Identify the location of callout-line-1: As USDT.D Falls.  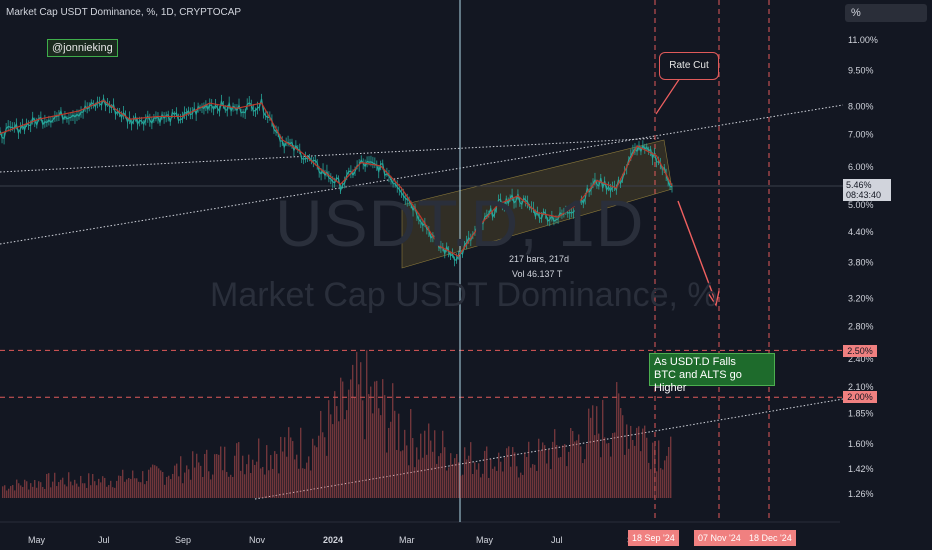
(695, 362).